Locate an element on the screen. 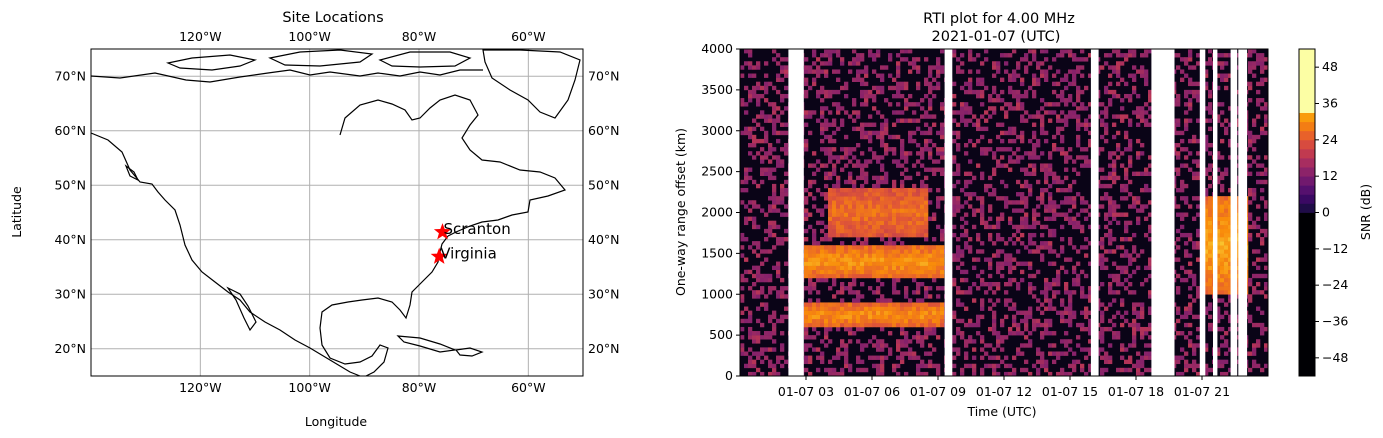 Image resolution: width=1383 pixels, height=438 pixels. colorbar-segment is located at coordinates (1307, 190).